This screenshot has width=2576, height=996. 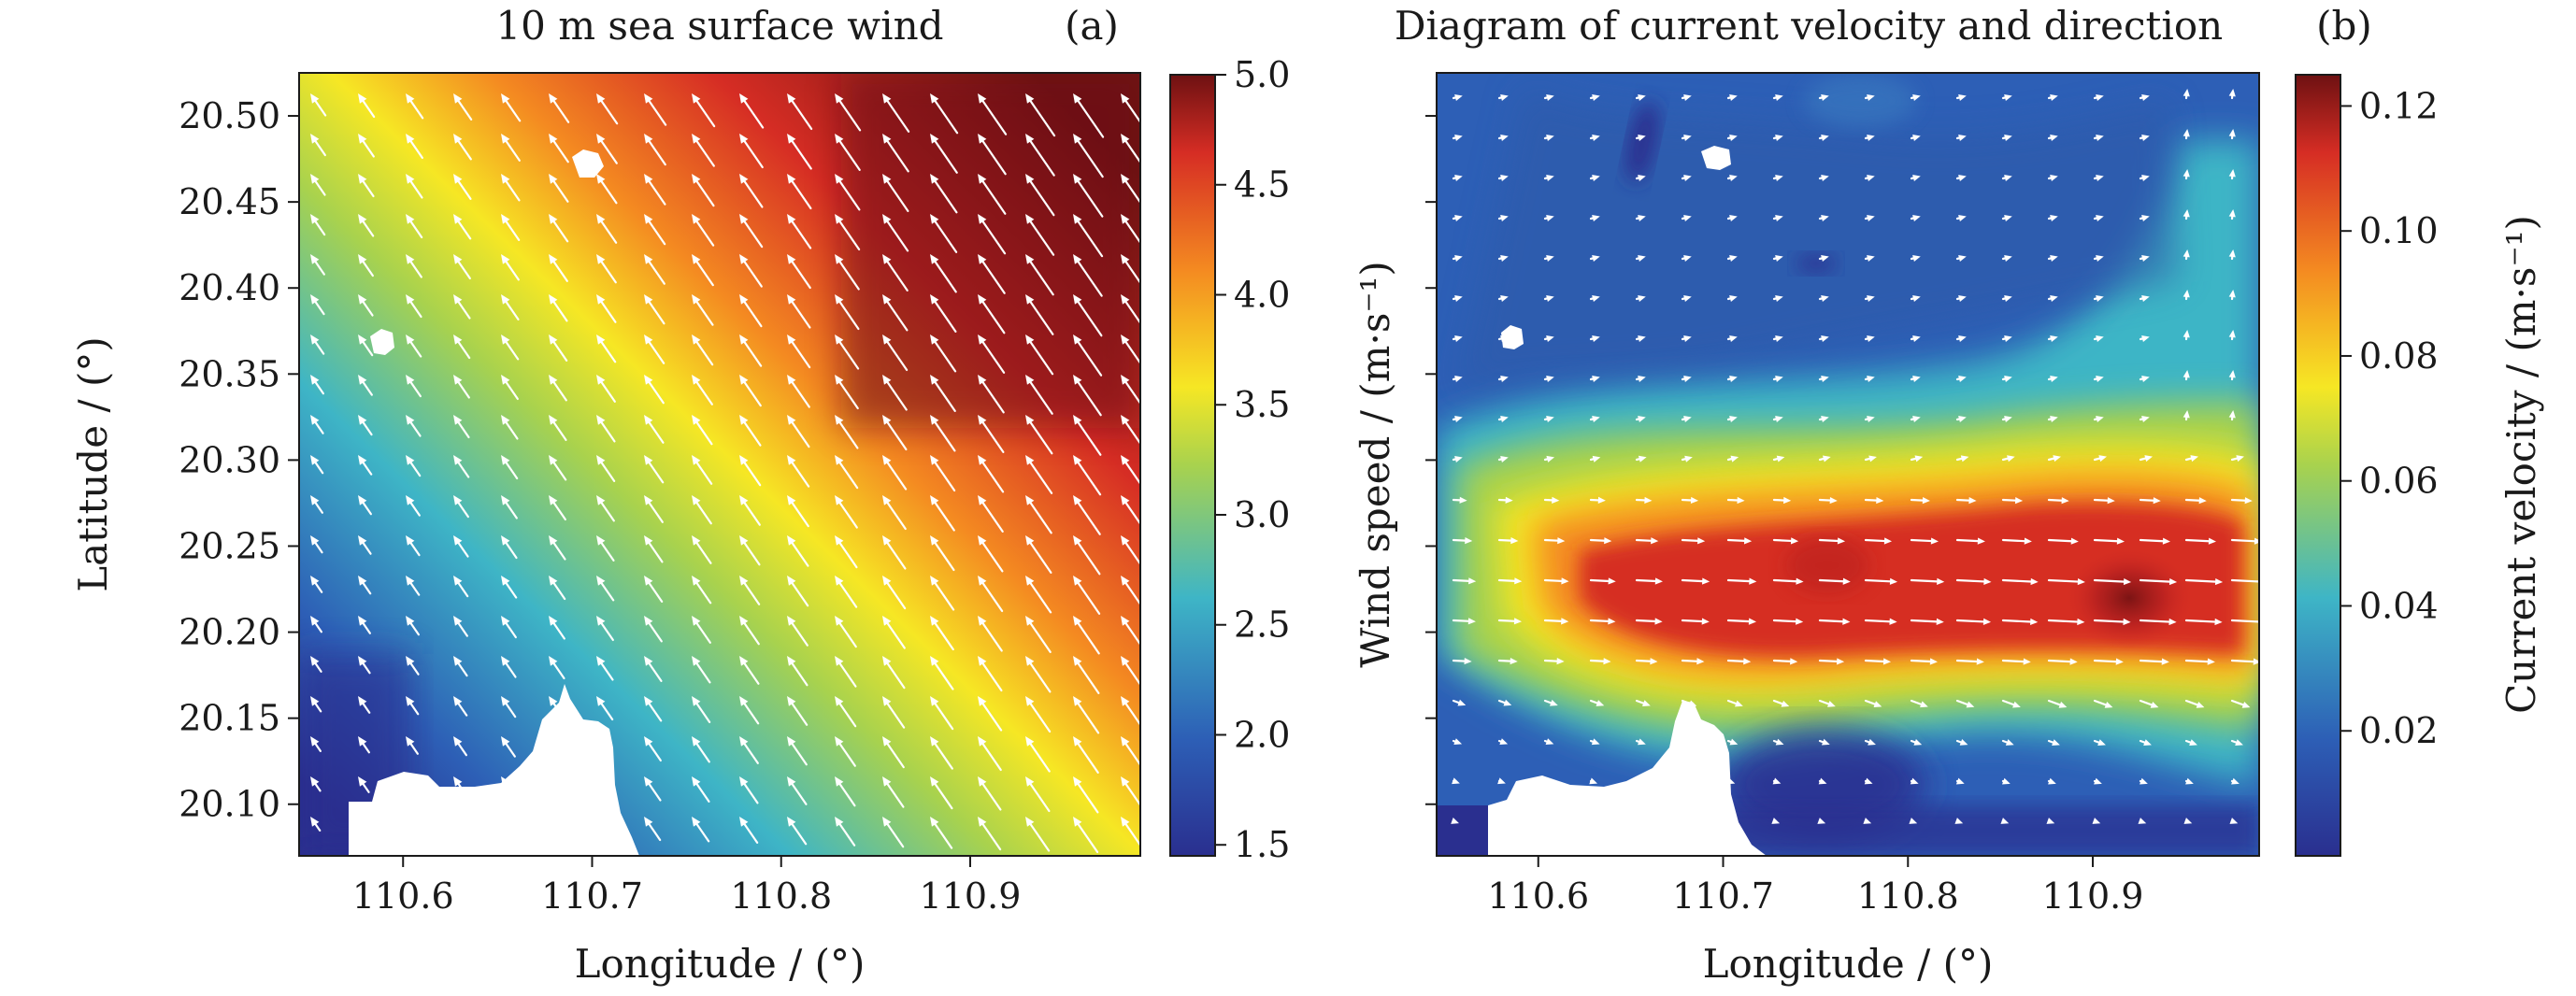 I want to click on panel-b-xtick-label: 110.9, so click(x=2093, y=896).